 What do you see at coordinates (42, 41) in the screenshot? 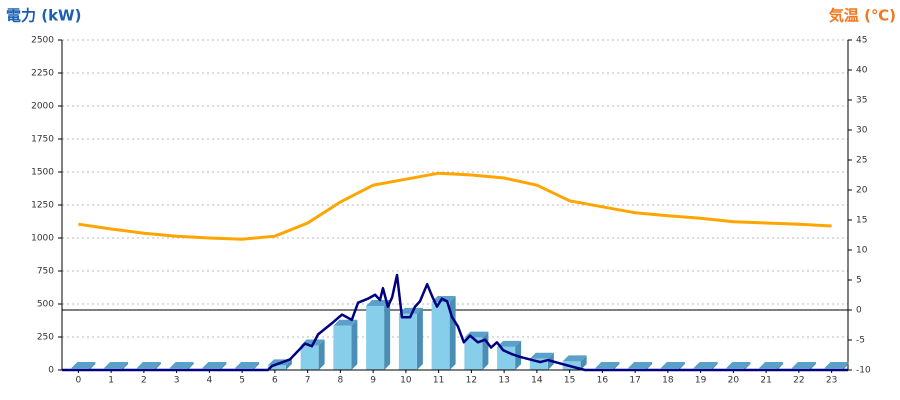
I see `y-tick-label: 2500` at bounding box center [42, 41].